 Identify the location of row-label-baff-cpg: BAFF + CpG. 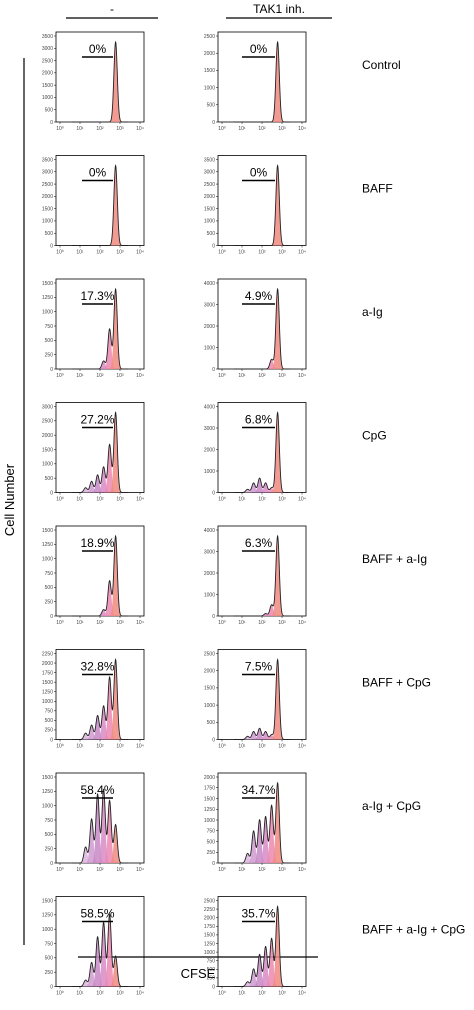
(396, 683).